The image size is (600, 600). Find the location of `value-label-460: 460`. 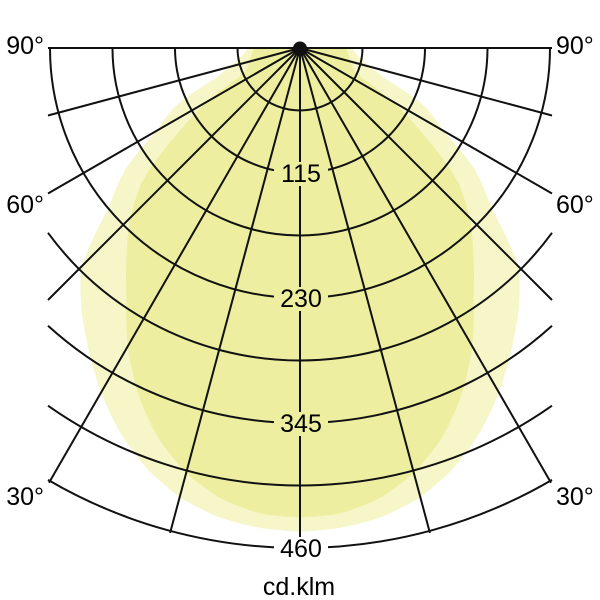

value-label-460: 460 is located at coordinates (301, 549).